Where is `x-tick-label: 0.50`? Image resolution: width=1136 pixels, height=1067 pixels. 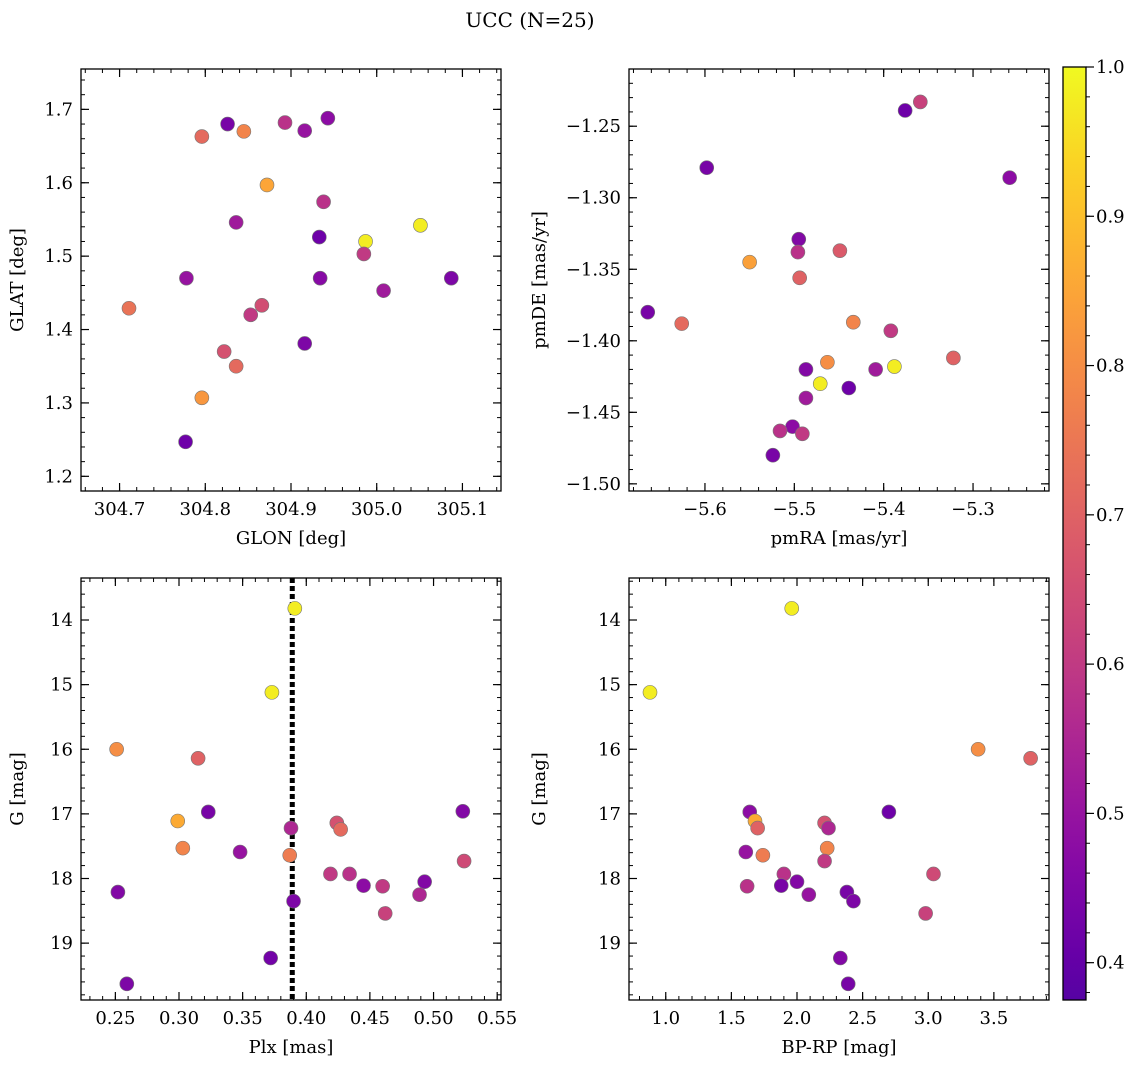
x-tick-label: 0.50 is located at coordinates (434, 1018).